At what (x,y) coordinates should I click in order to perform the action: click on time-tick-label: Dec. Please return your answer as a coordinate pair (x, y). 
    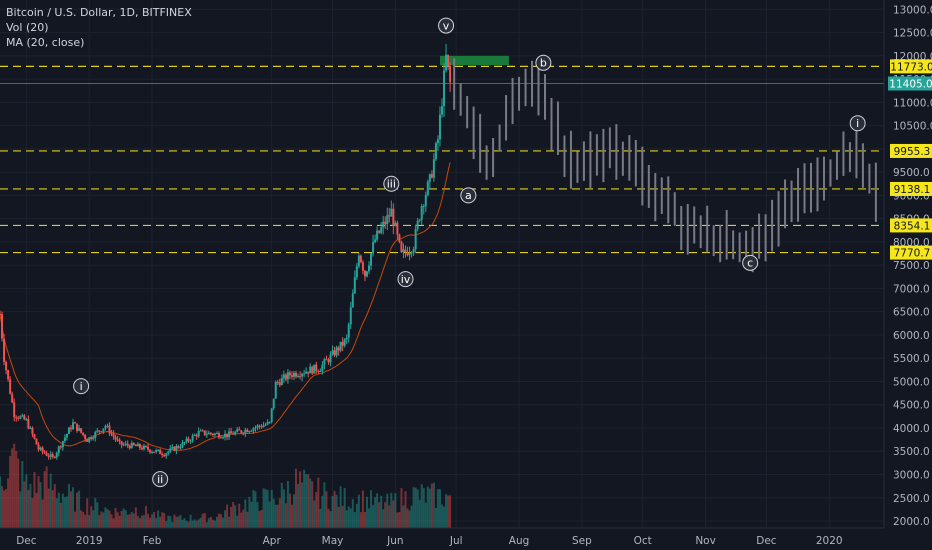
    Looking at the image, I should click on (766, 541).